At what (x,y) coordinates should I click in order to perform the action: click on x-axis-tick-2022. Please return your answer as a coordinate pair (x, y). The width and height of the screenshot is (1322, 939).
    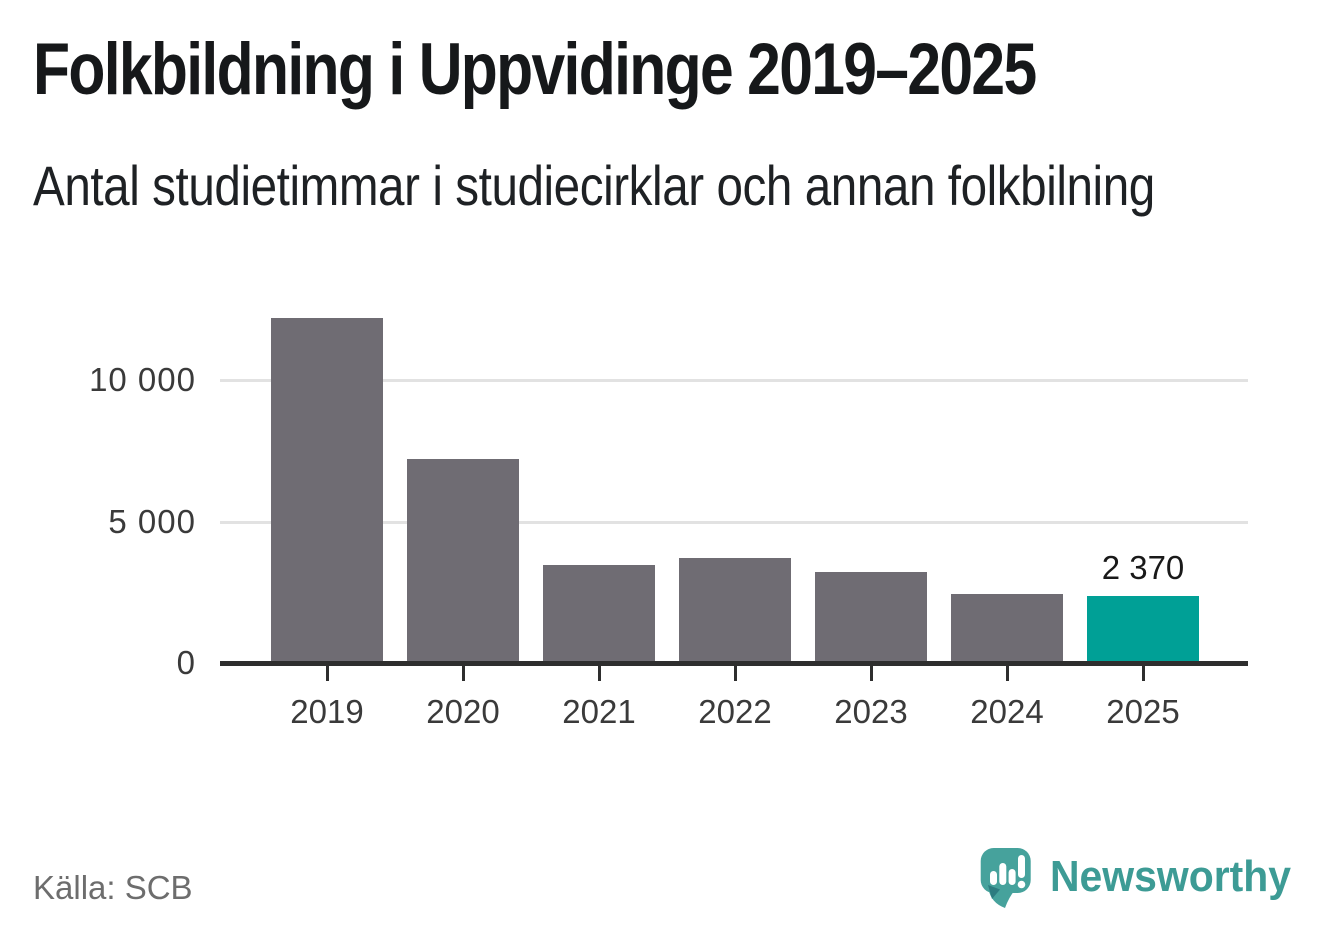
    Looking at the image, I should click on (735, 673).